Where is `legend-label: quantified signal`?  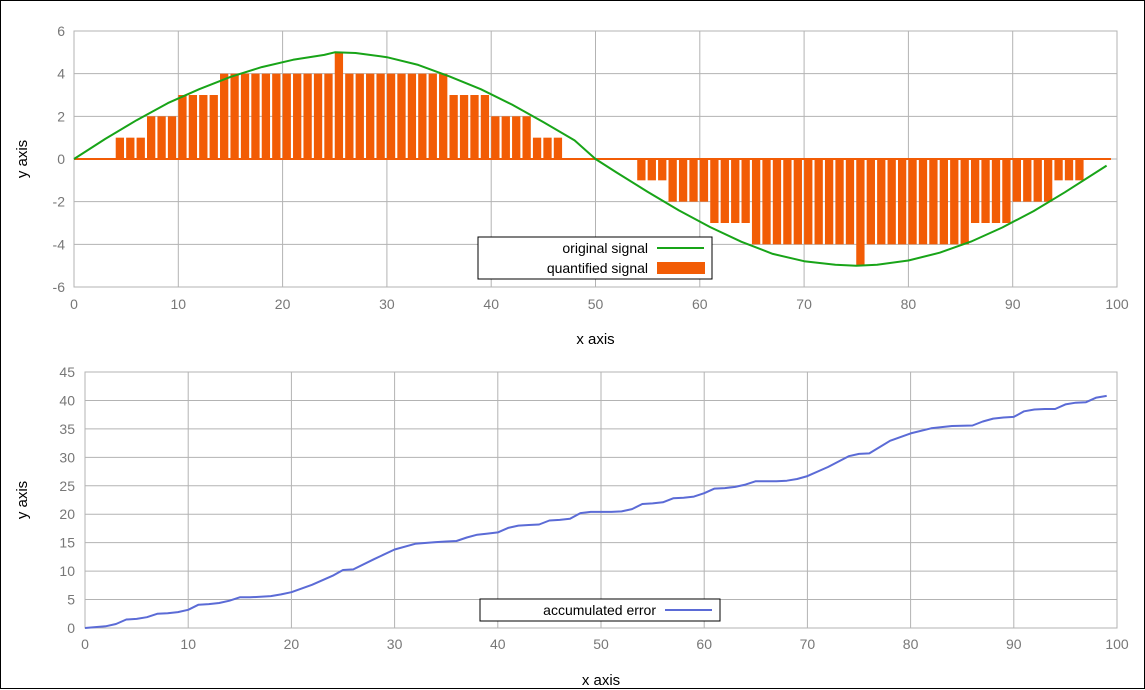
legend-label: quantified signal is located at coordinates (597, 268).